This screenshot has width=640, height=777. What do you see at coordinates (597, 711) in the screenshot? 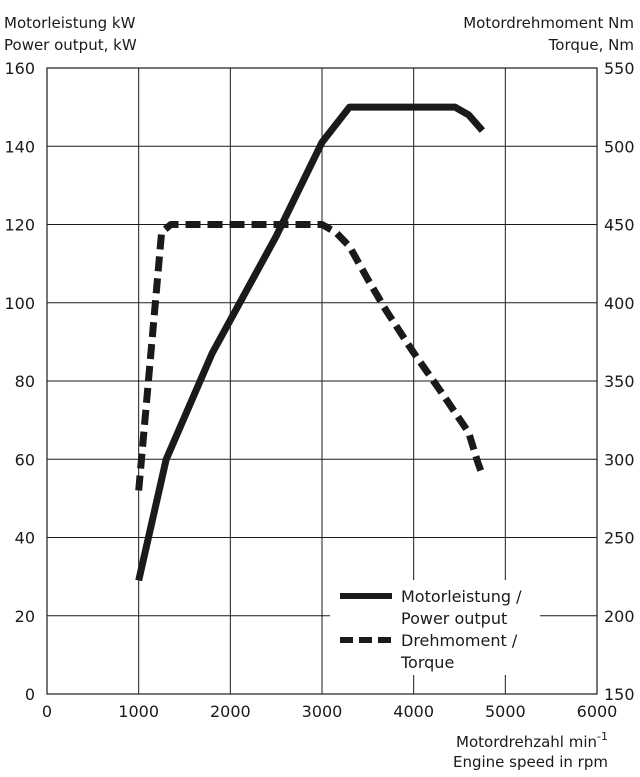
I see `x-tick-label: 6000` at bounding box center [597, 711].